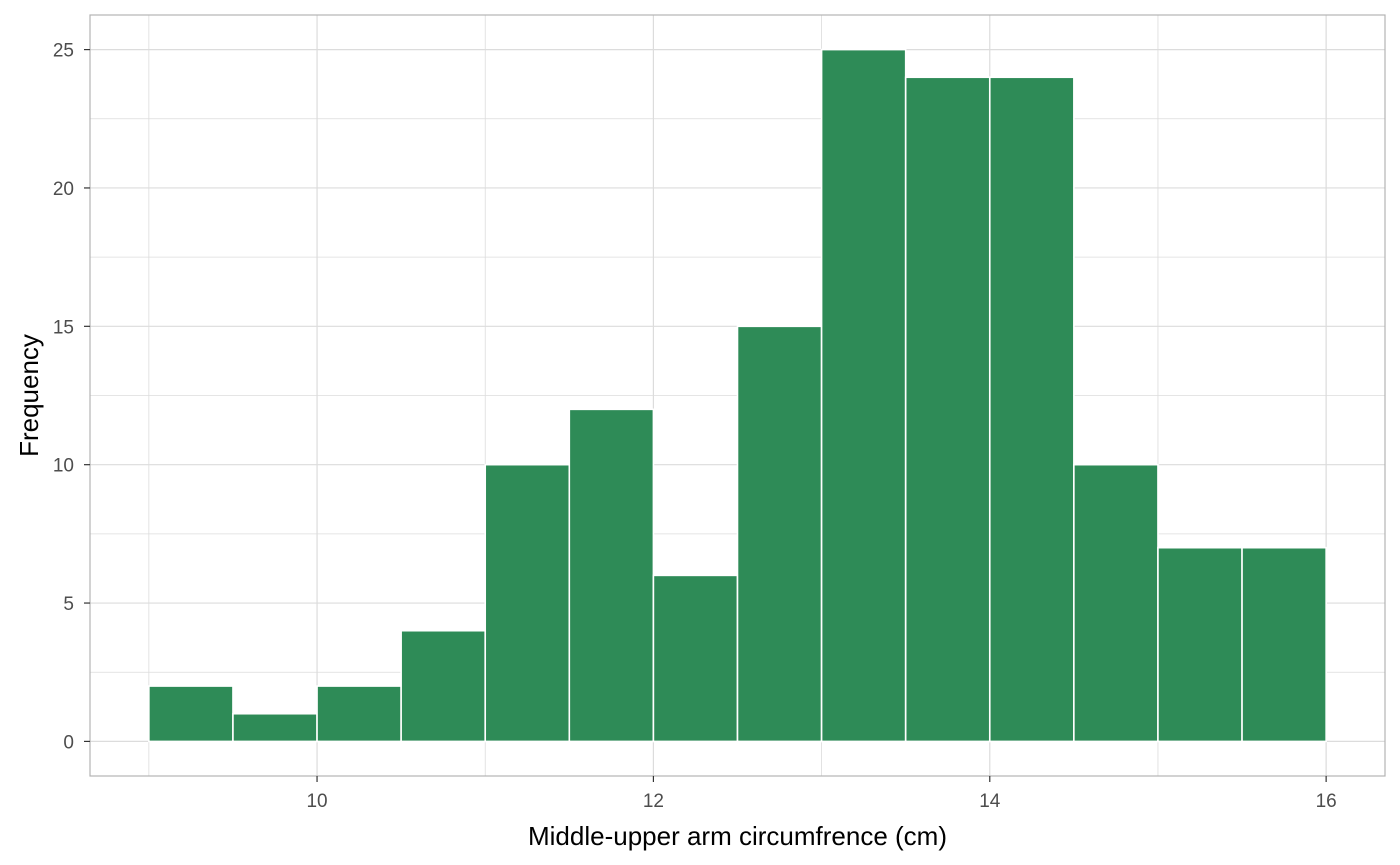 The width and height of the screenshot is (1400, 865). What do you see at coordinates (821, 794) in the screenshot?
I see `x-axis-ticks: 10 12 14 16` at bounding box center [821, 794].